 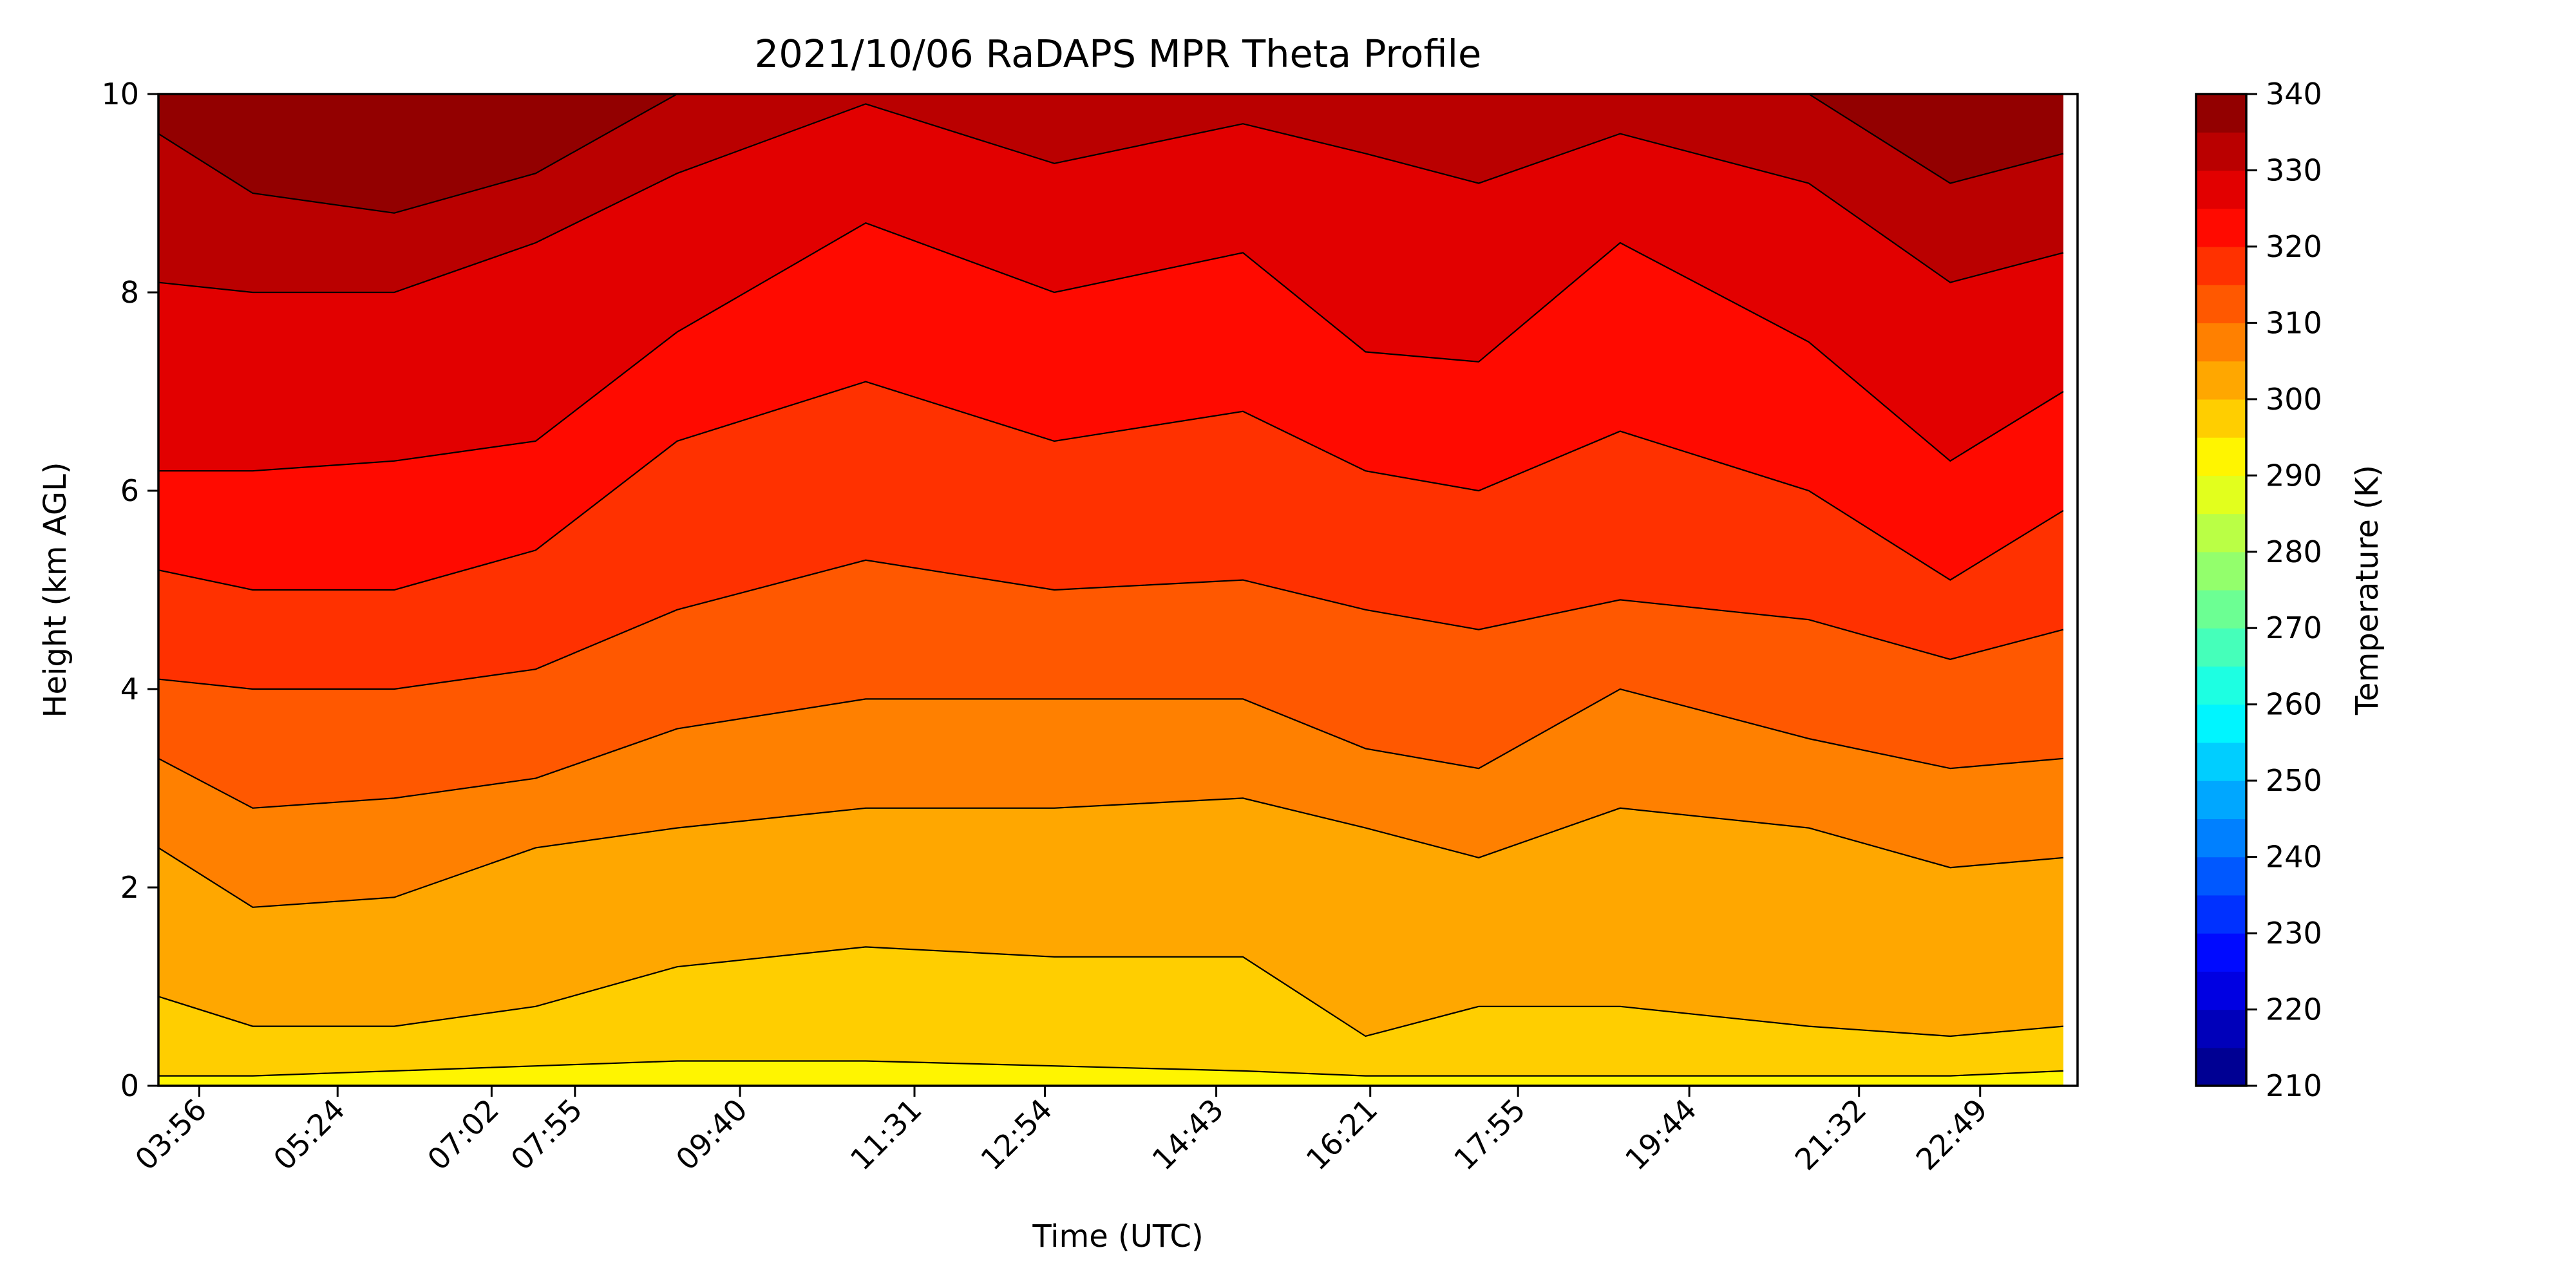 I want to click on y-tick-label: 6, so click(x=129, y=491).